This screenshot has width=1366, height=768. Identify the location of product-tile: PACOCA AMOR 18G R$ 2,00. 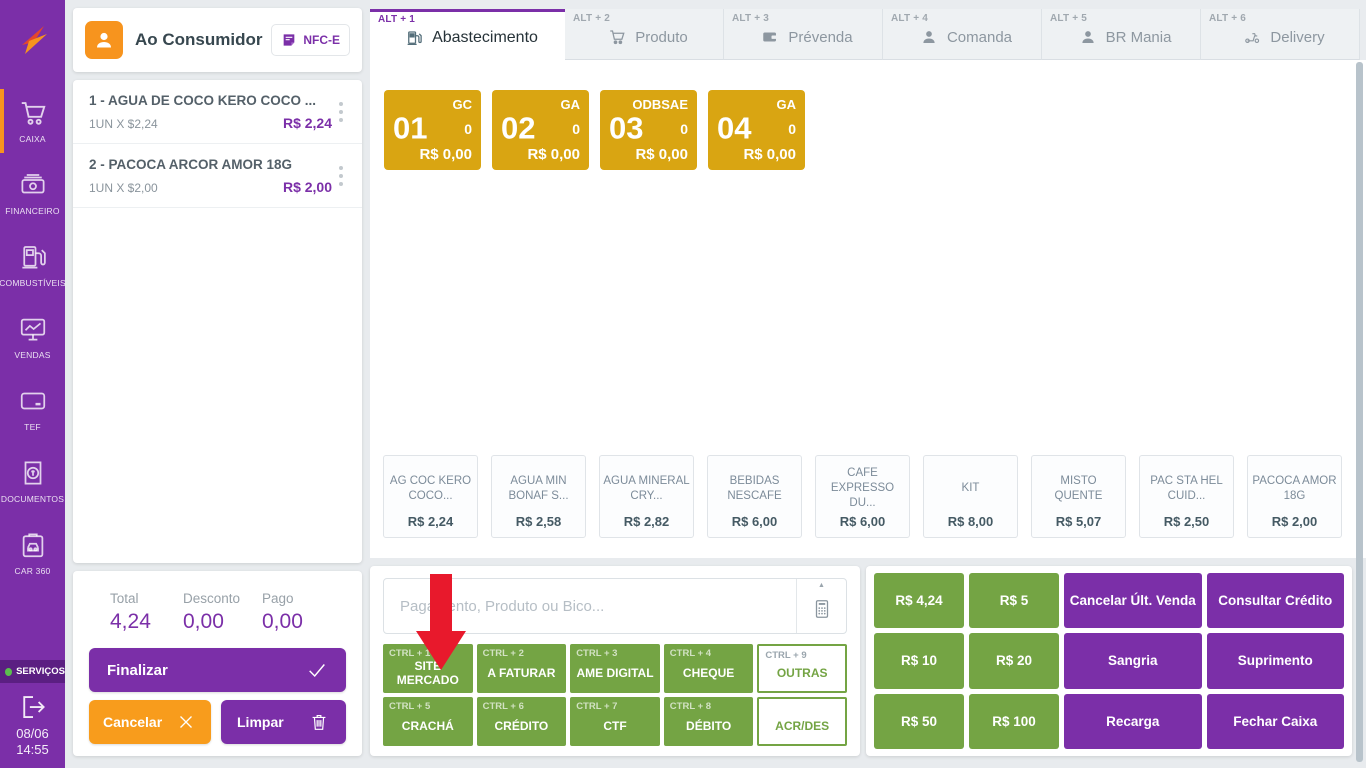
(1294, 496).